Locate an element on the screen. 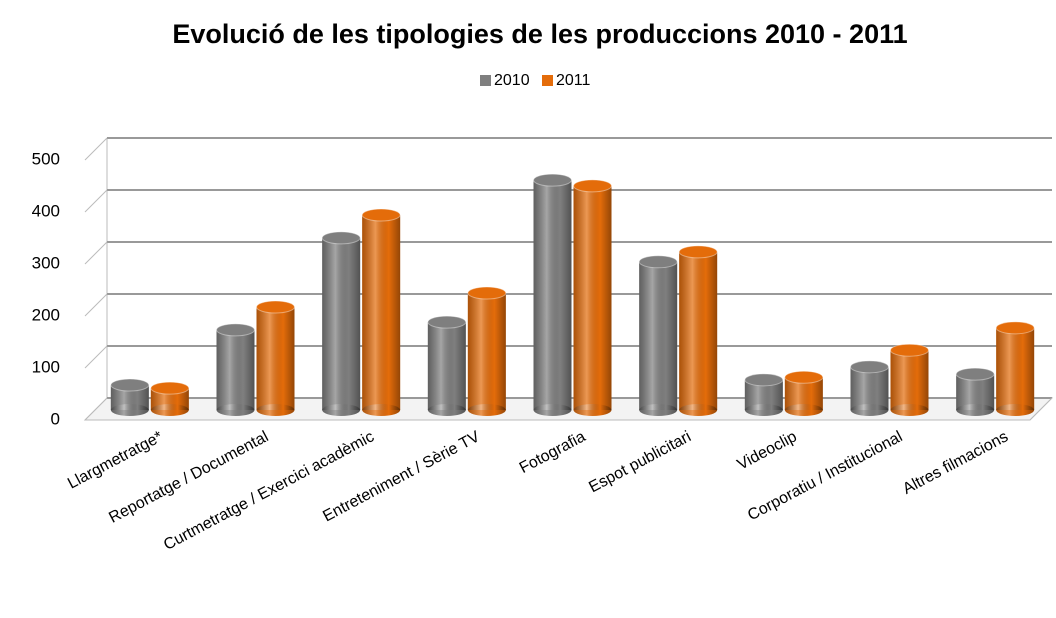 The image size is (1056, 618). x-tick-label: Curtmetratge / Exercici acadèmic is located at coordinates (269, 491).